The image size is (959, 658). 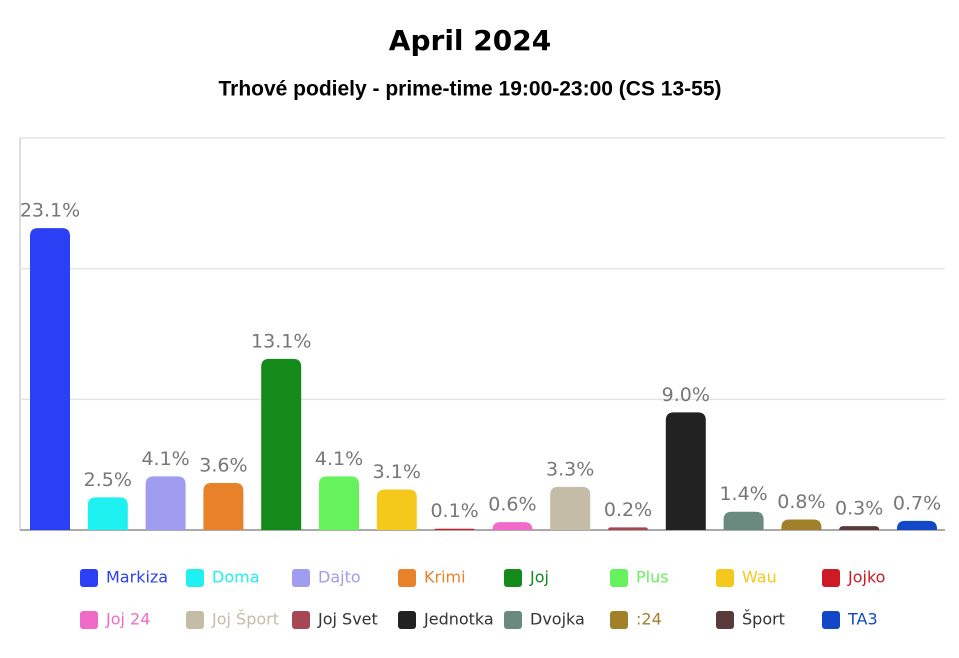 What do you see at coordinates (137, 577) in the screenshot?
I see `legend-label: Markiza` at bounding box center [137, 577].